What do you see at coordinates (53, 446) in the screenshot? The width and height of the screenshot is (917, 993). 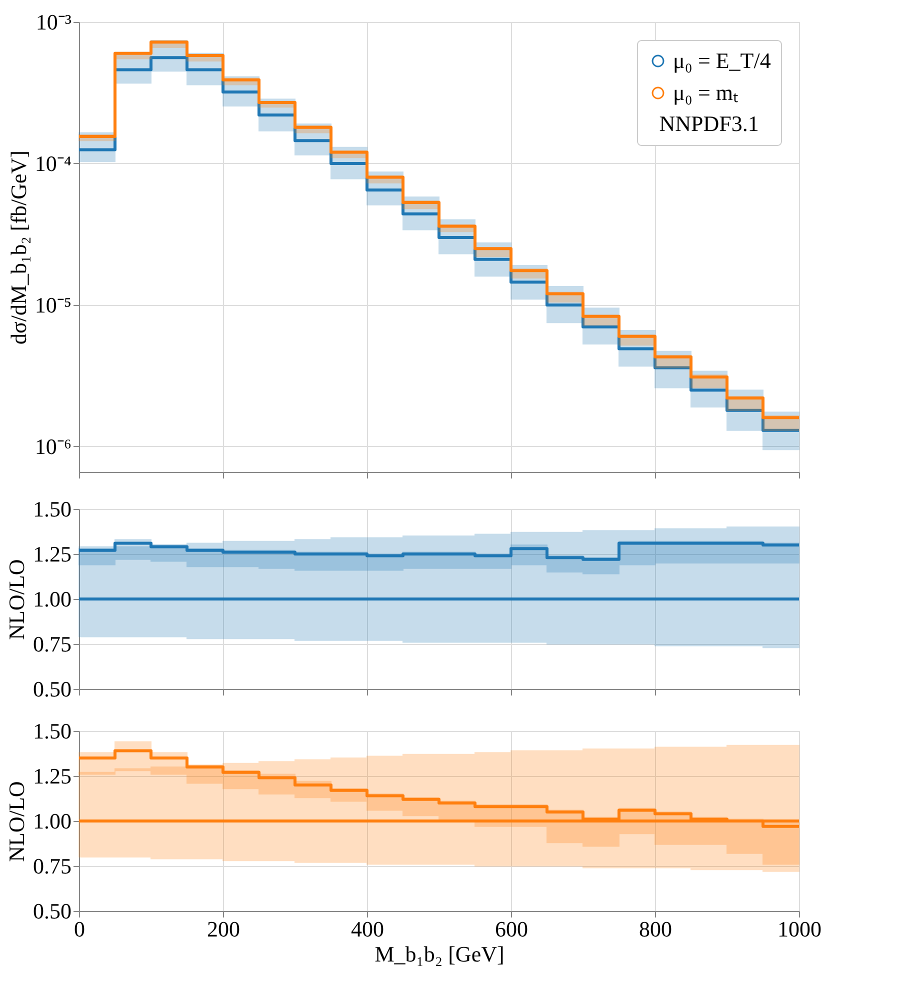 I see `y-tick-label: 10⁻⁶` at bounding box center [53, 446].